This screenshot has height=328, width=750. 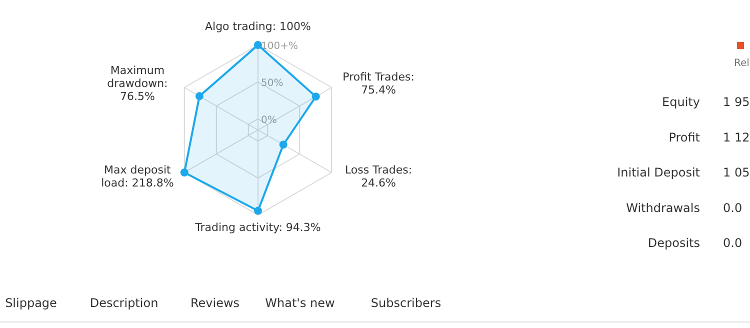 I want to click on text: Deposits, so click(x=674, y=243).